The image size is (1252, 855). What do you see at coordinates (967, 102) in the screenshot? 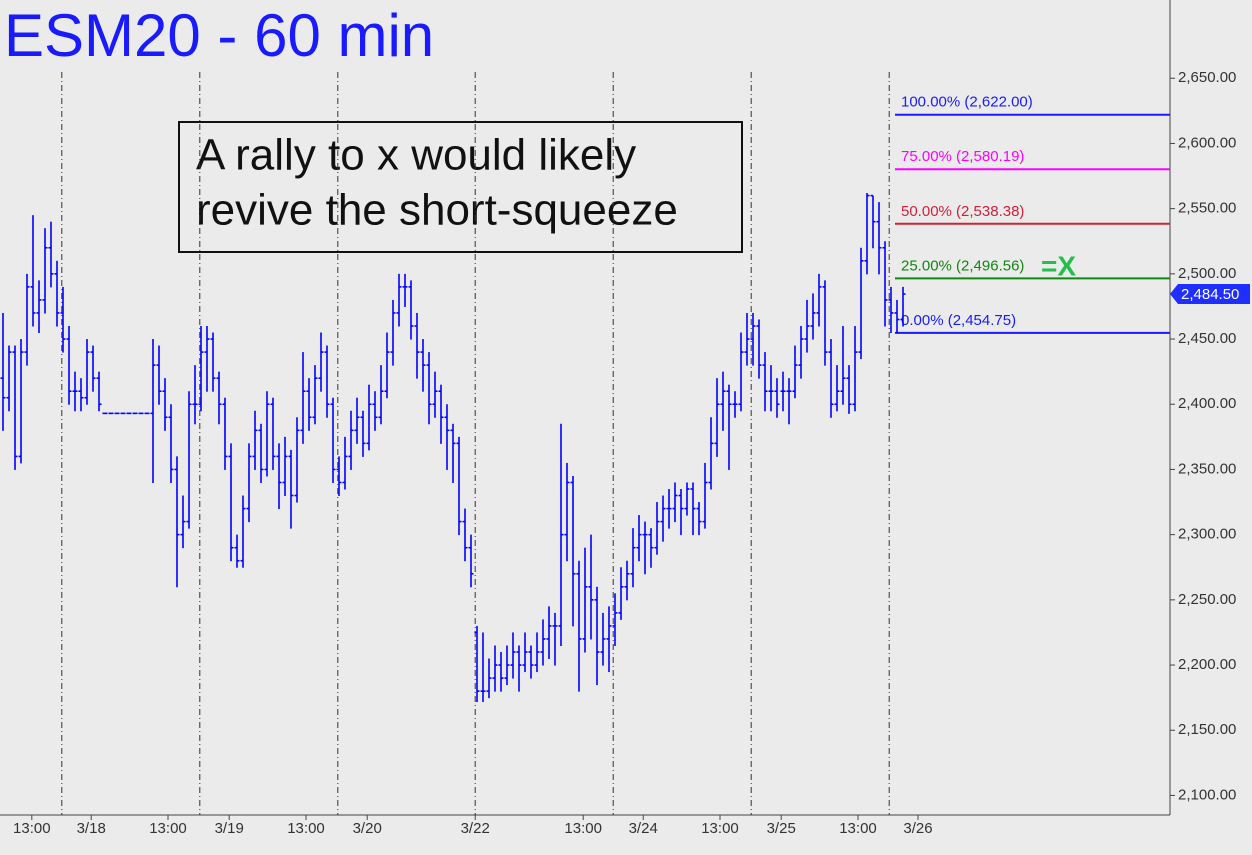
I see `fib-label: 100.00% (2,622.00)` at bounding box center [967, 102].